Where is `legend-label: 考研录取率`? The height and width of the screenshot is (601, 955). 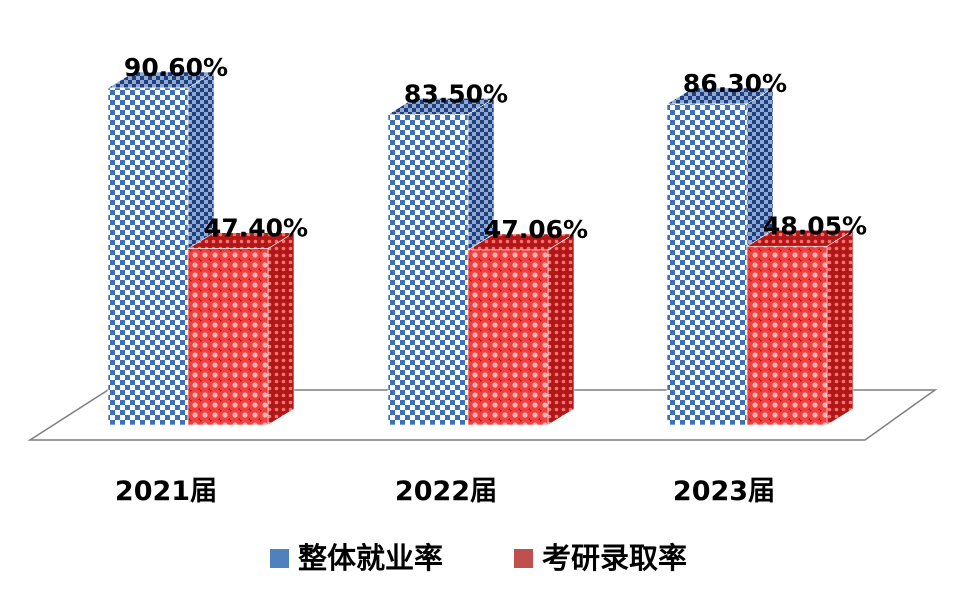
legend-label: 考研录取率 is located at coordinates (614, 558).